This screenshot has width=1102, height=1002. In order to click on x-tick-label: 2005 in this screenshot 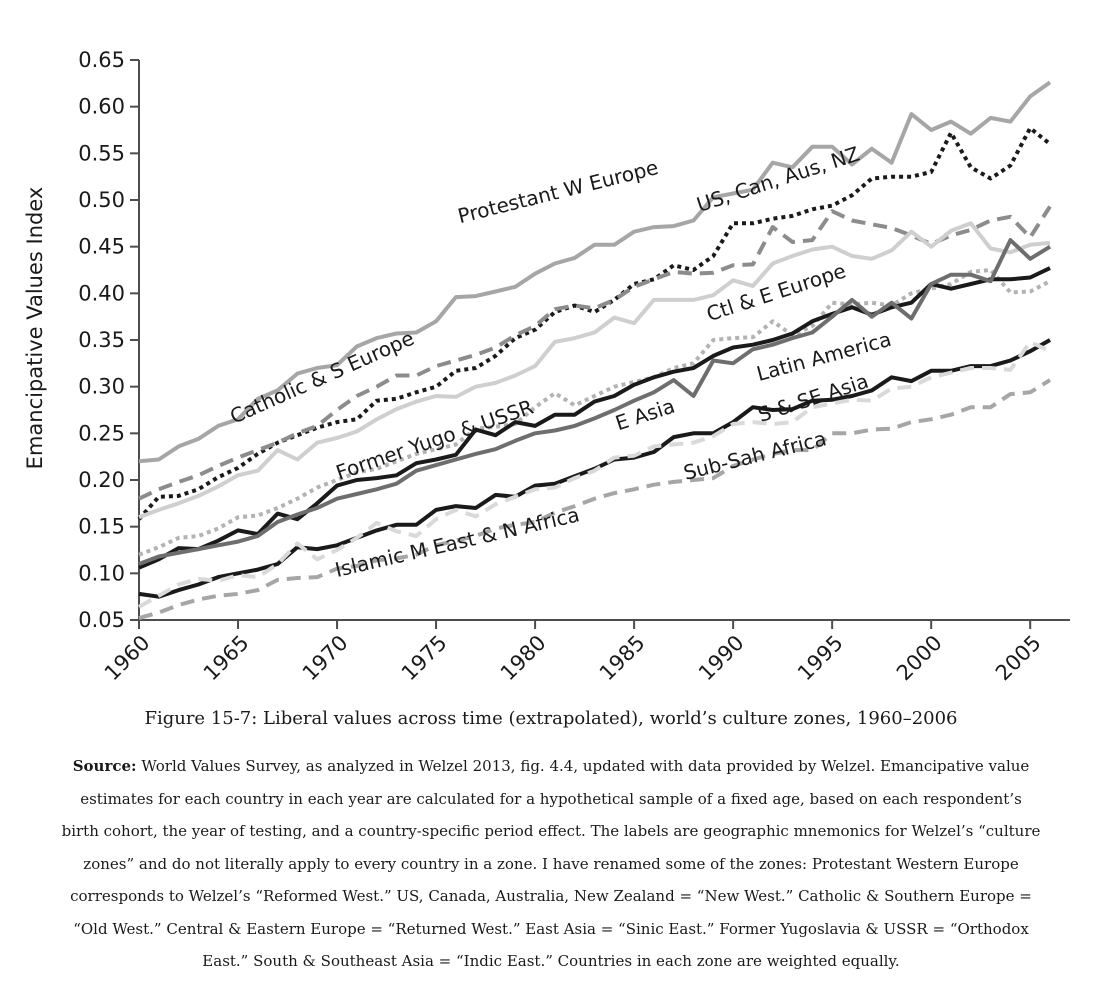, I will do `click(1018, 658)`.